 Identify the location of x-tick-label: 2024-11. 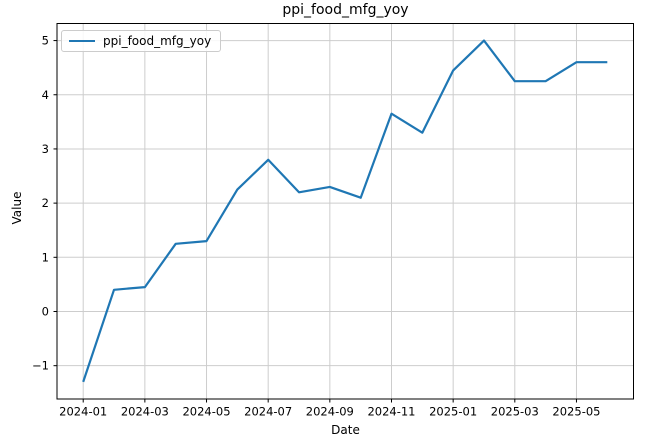
(391, 412).